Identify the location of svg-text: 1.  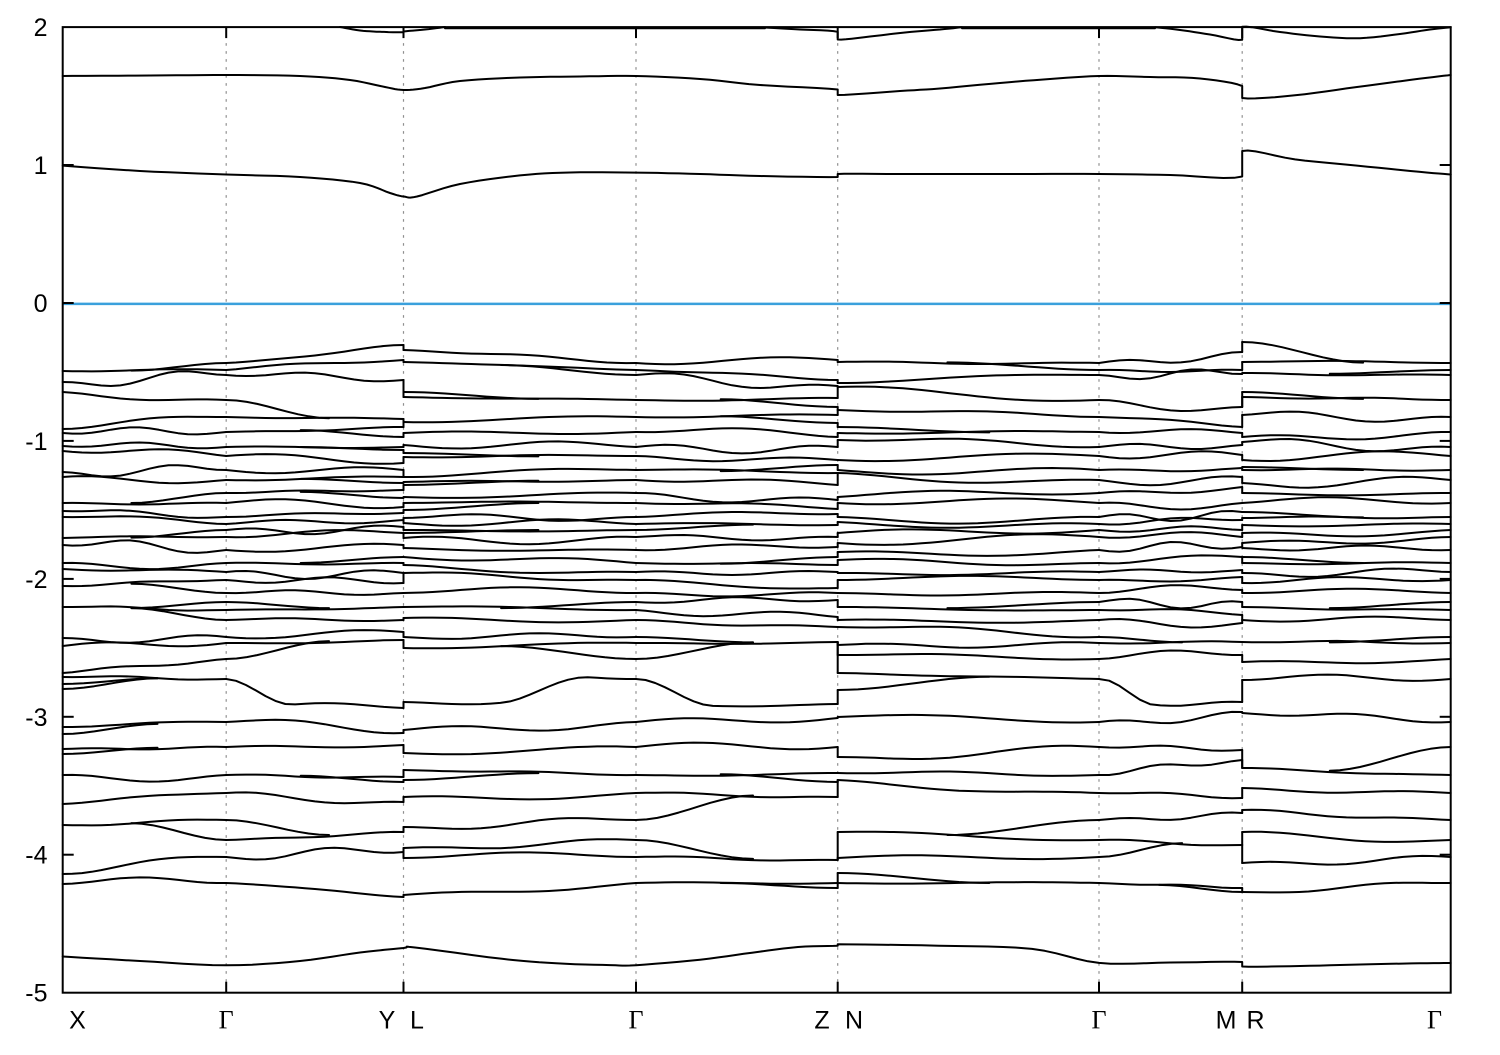
(41, 166).